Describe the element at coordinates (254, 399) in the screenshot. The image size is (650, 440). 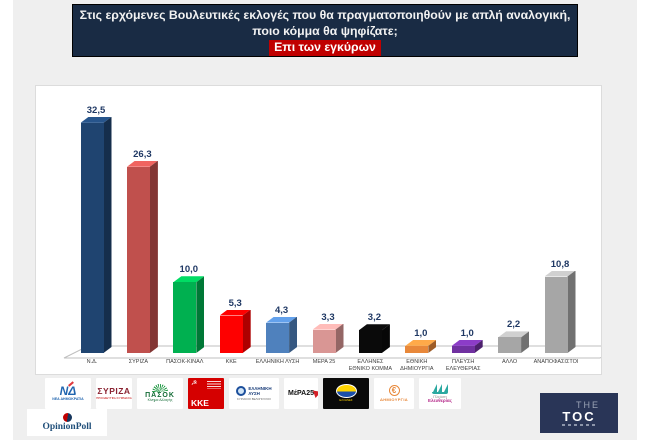
I see `elliniki-lysi-caption: ΚΥΡΙΑΚΟΣ ΒΕΛΟΠΟΥΛΟΣ` at that location.